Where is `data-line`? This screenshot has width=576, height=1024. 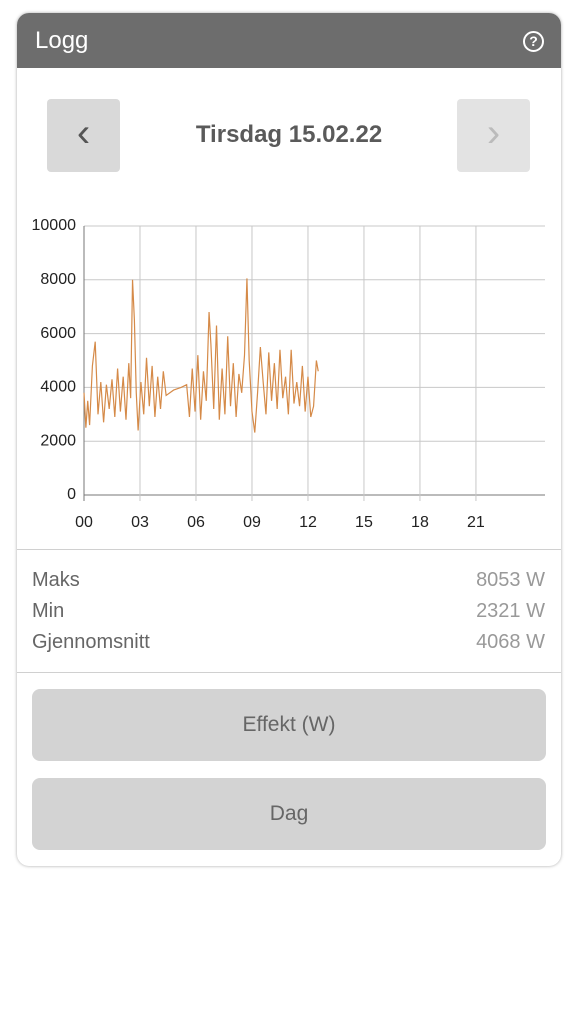
data-line is located at coordinates (201, 355).